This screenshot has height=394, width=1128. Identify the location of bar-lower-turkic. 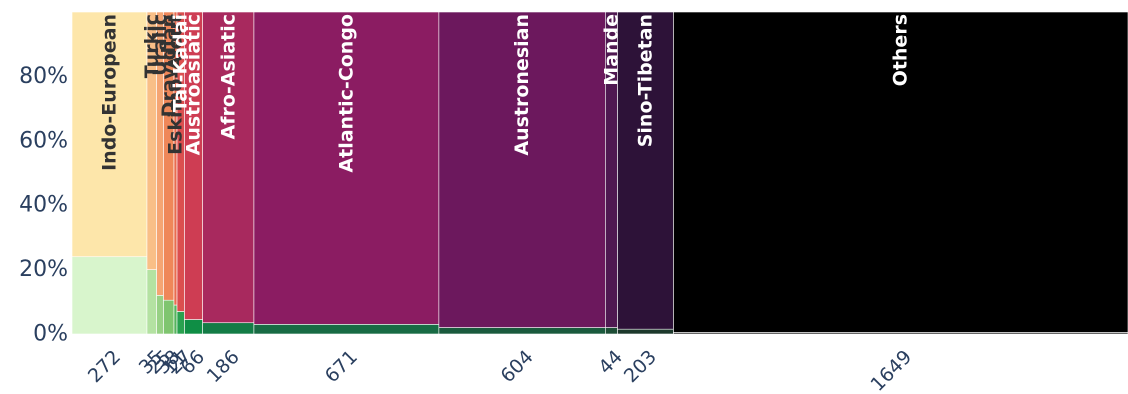
(151, 302).